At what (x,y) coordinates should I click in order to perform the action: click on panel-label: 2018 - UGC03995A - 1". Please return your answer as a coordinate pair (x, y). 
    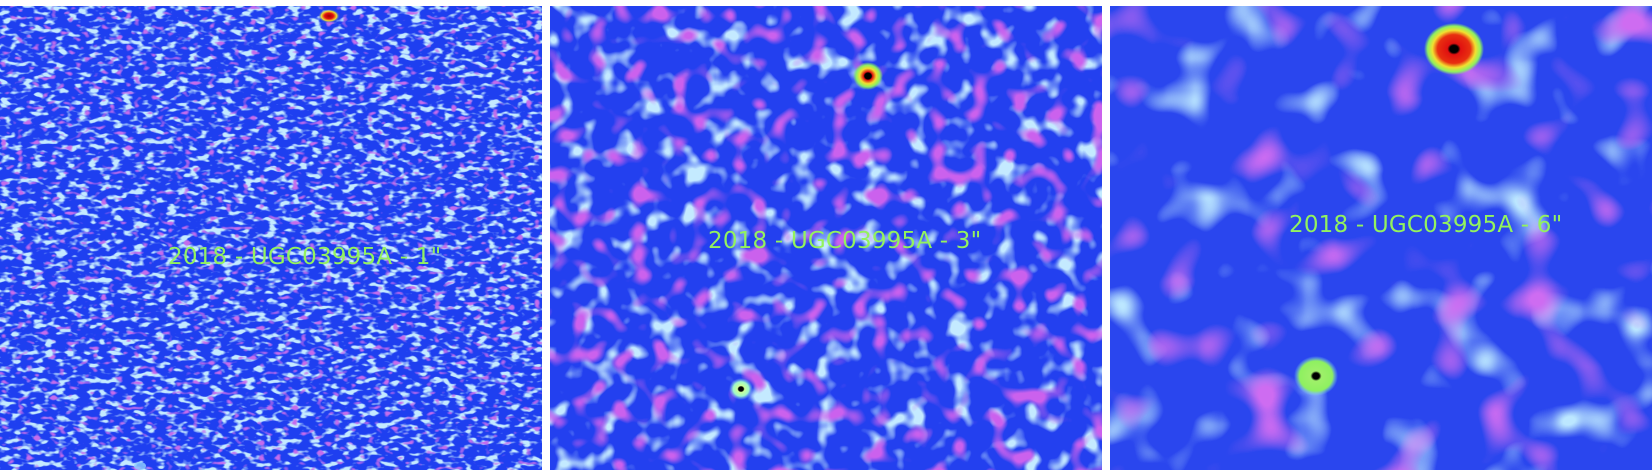
    Looking at the image, I should click on (305, 257).